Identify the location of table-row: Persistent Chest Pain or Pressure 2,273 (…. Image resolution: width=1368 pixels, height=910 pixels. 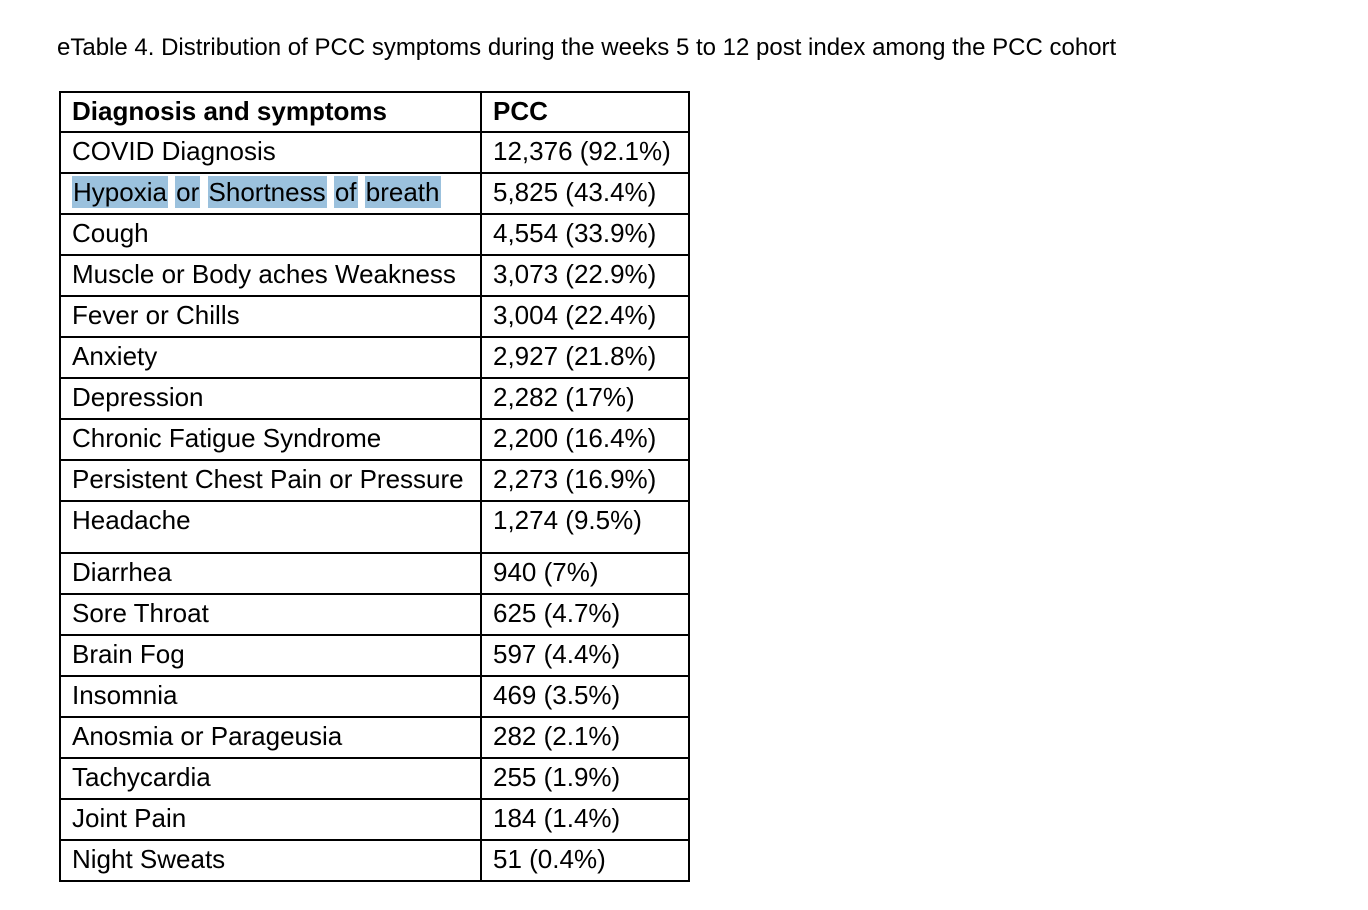
(374, 480).